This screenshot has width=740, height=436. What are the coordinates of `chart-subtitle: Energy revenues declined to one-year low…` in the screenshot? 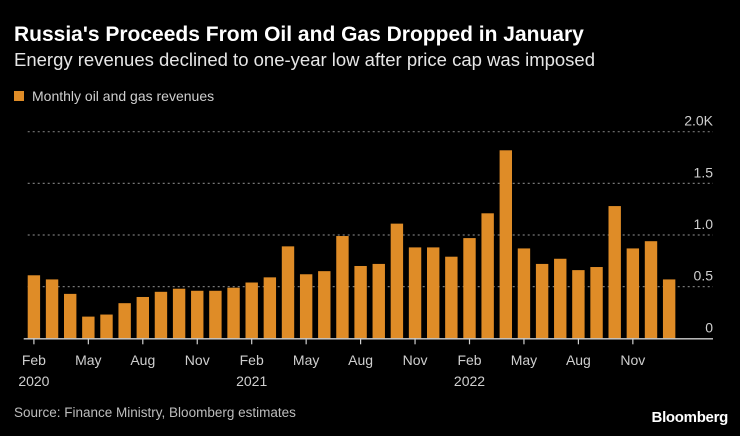 It's located at (305, 59).